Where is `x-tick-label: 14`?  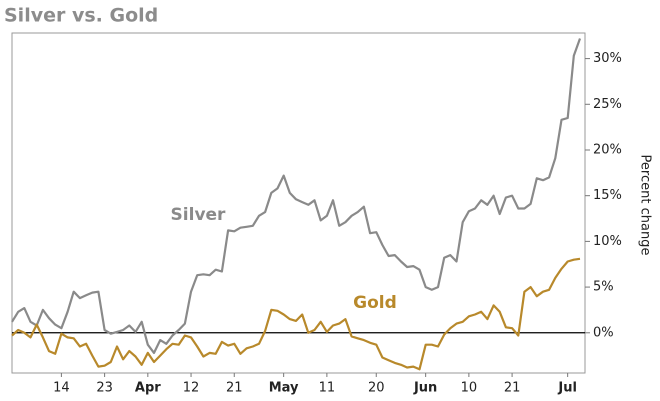 x-tick-label: 14 is located at coordinates (61, 388).